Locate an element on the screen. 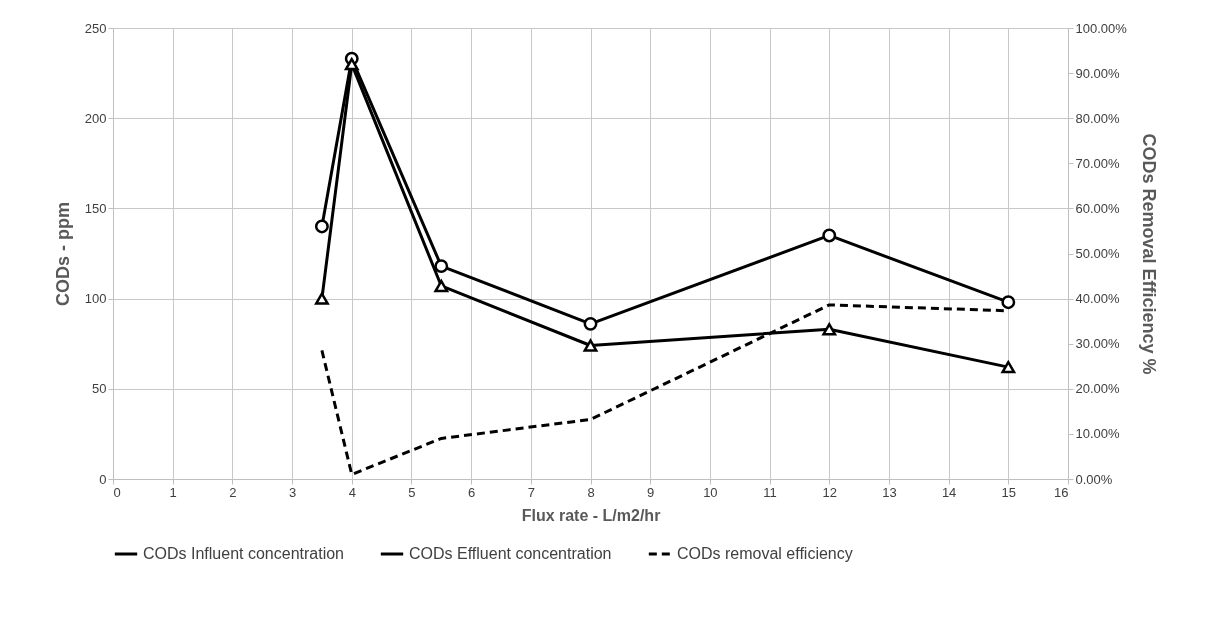 Image resolution: width=1205 pixels, height=617 pixels. x-tick-label: 15 is located at coordinates (1009, 492).